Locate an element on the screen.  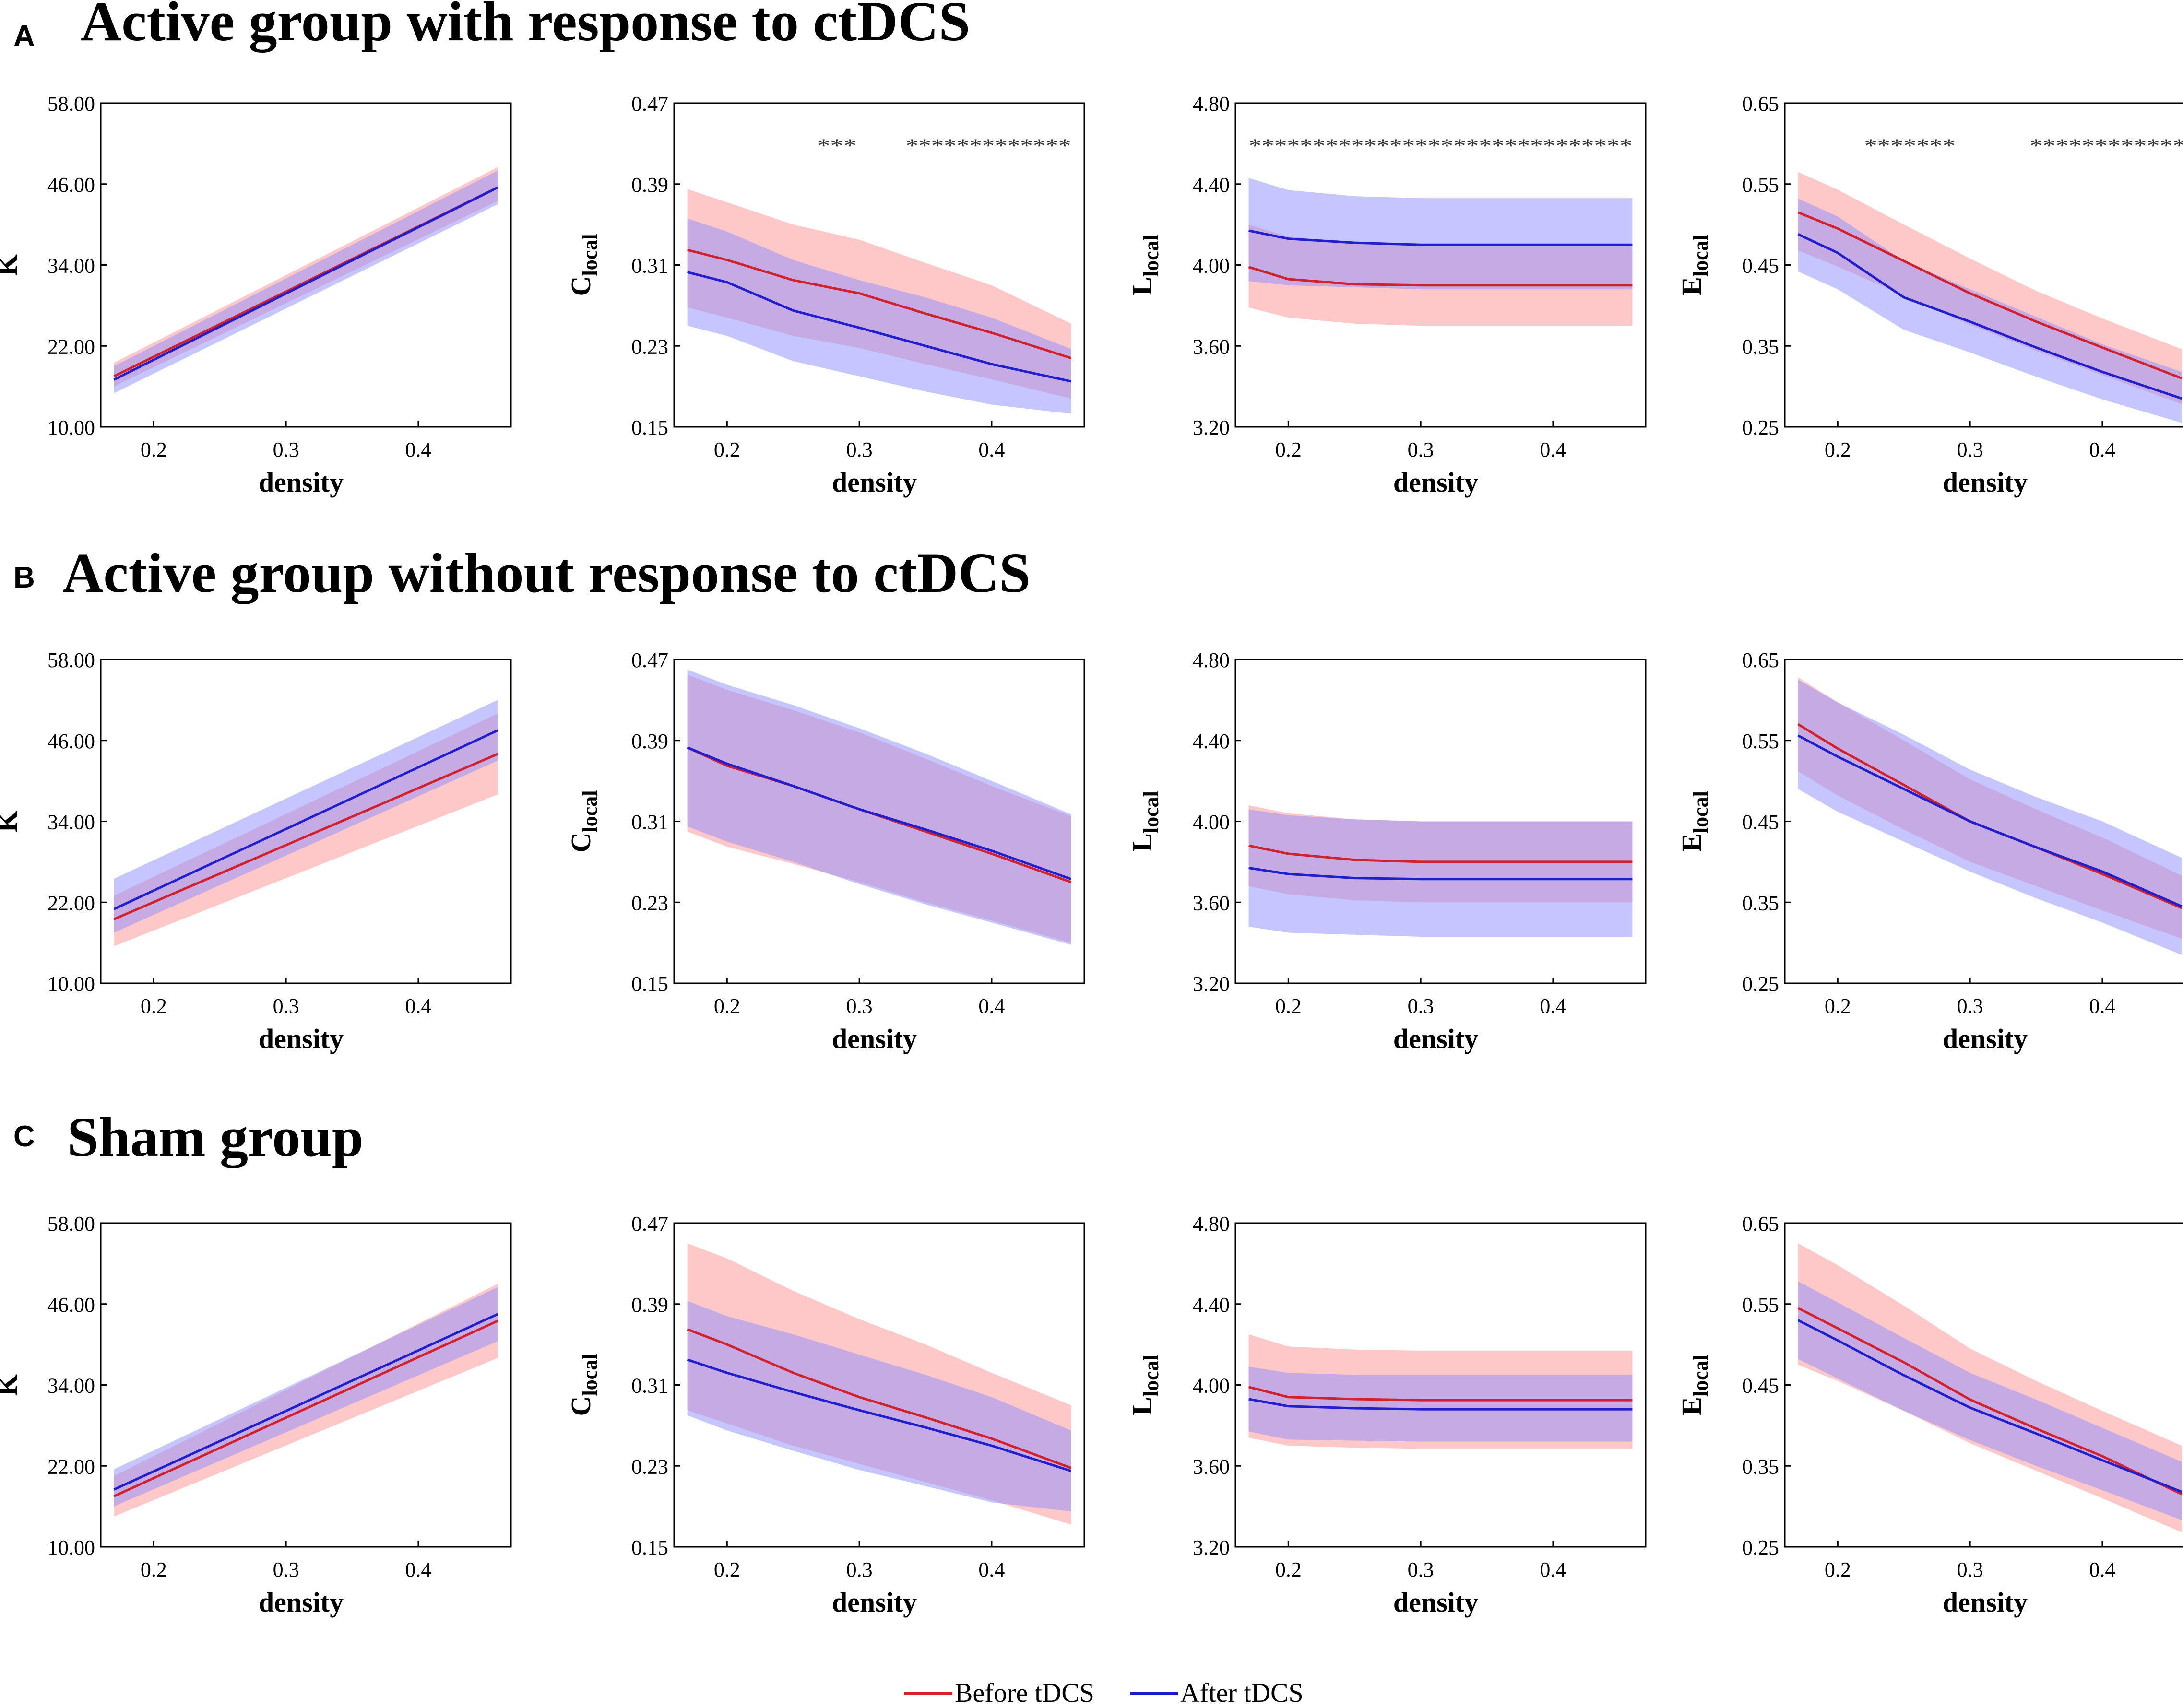
plot-a-e-local-significance-stars: ************ is located at coordinates (2106, 145).